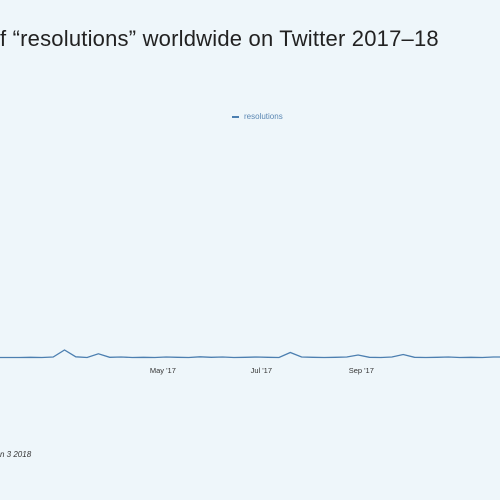 The image size is (500, 500). What do you see at coordinates (235, 116) in the screenshot?
I see `legend-swatch` at bounding box center [235, 116].